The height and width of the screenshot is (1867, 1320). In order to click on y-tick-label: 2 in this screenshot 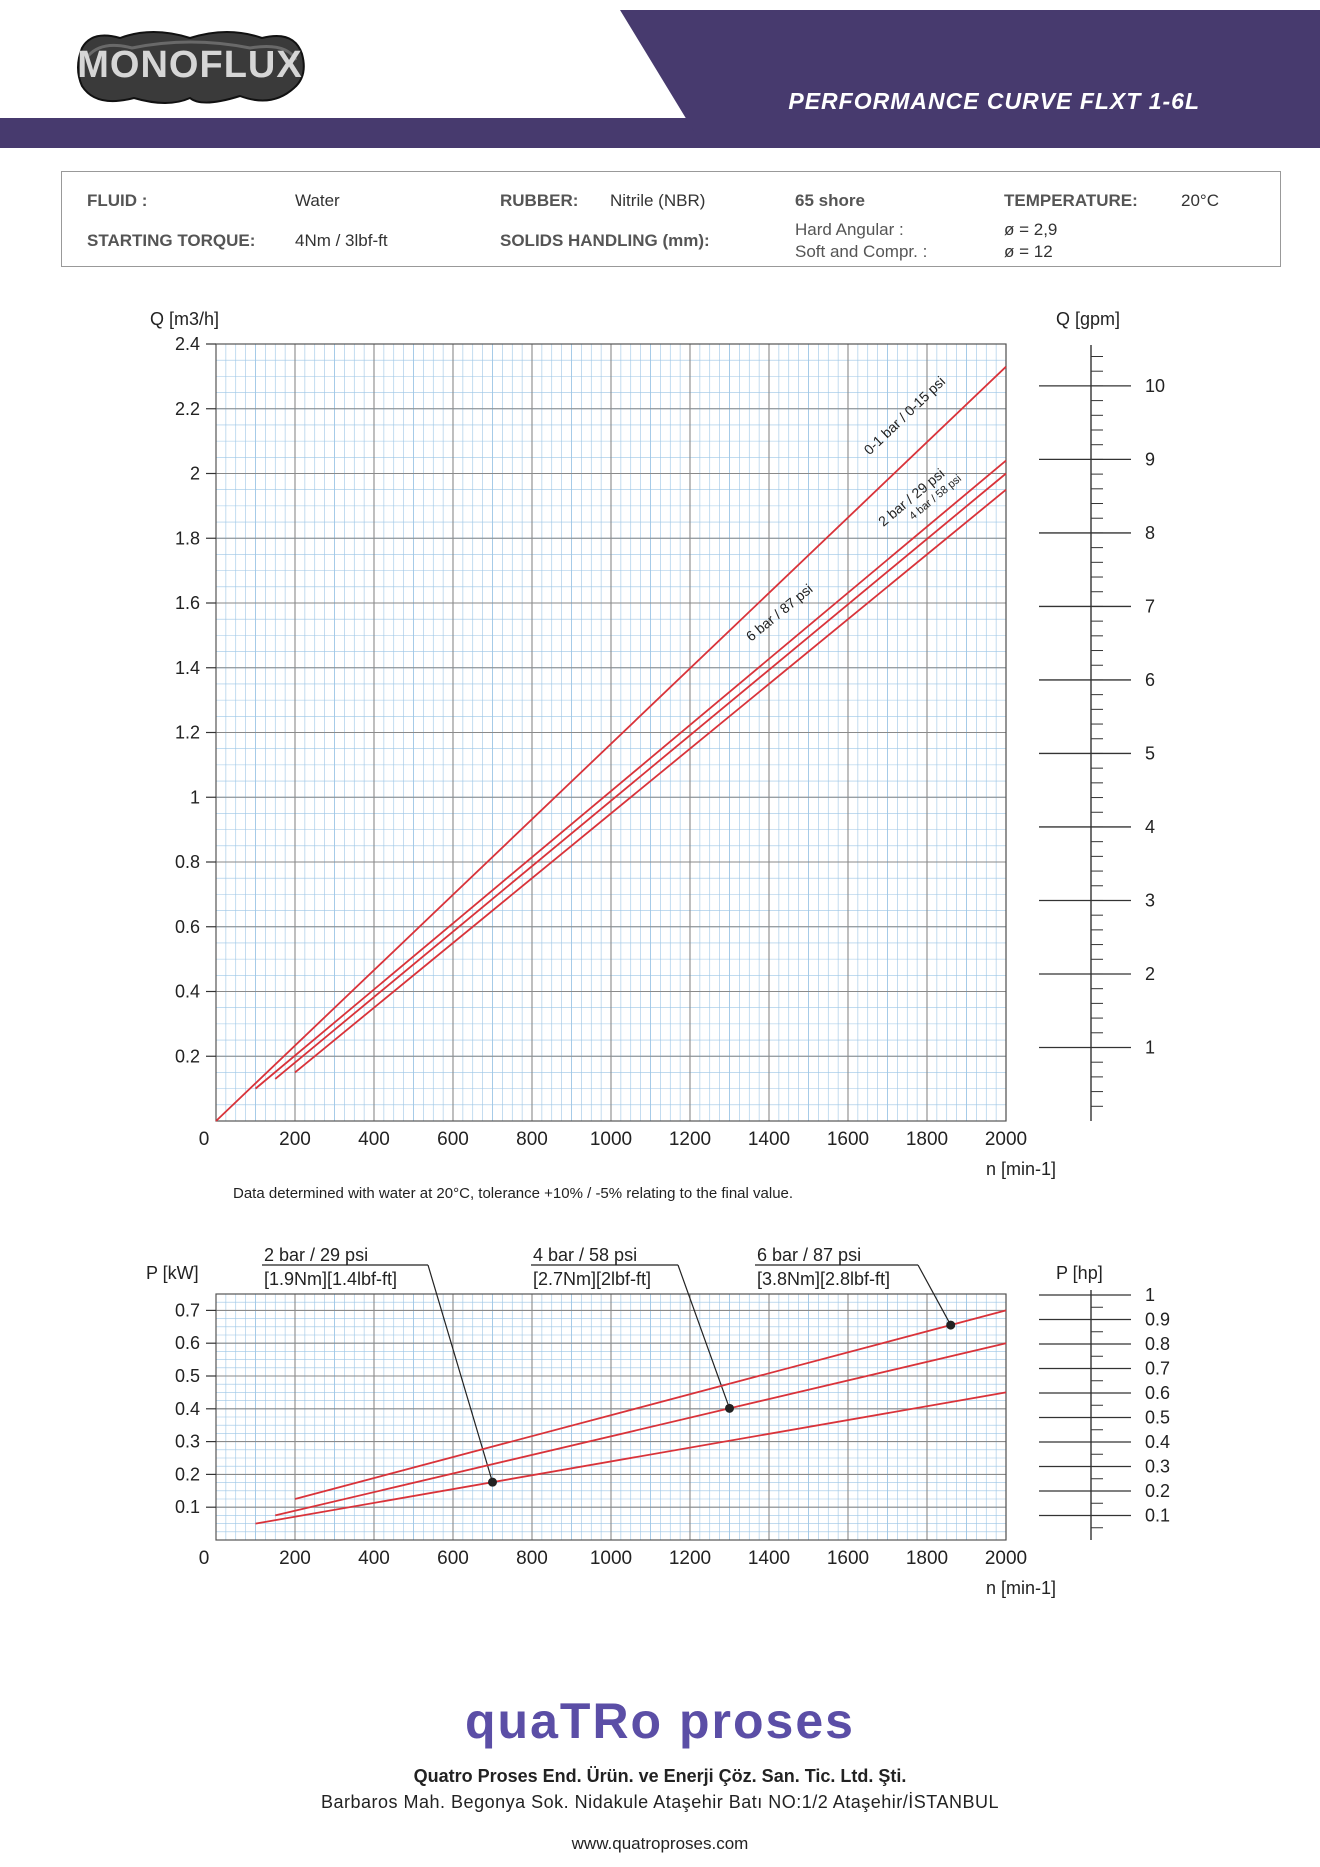, I will do `click(195, 474)`.